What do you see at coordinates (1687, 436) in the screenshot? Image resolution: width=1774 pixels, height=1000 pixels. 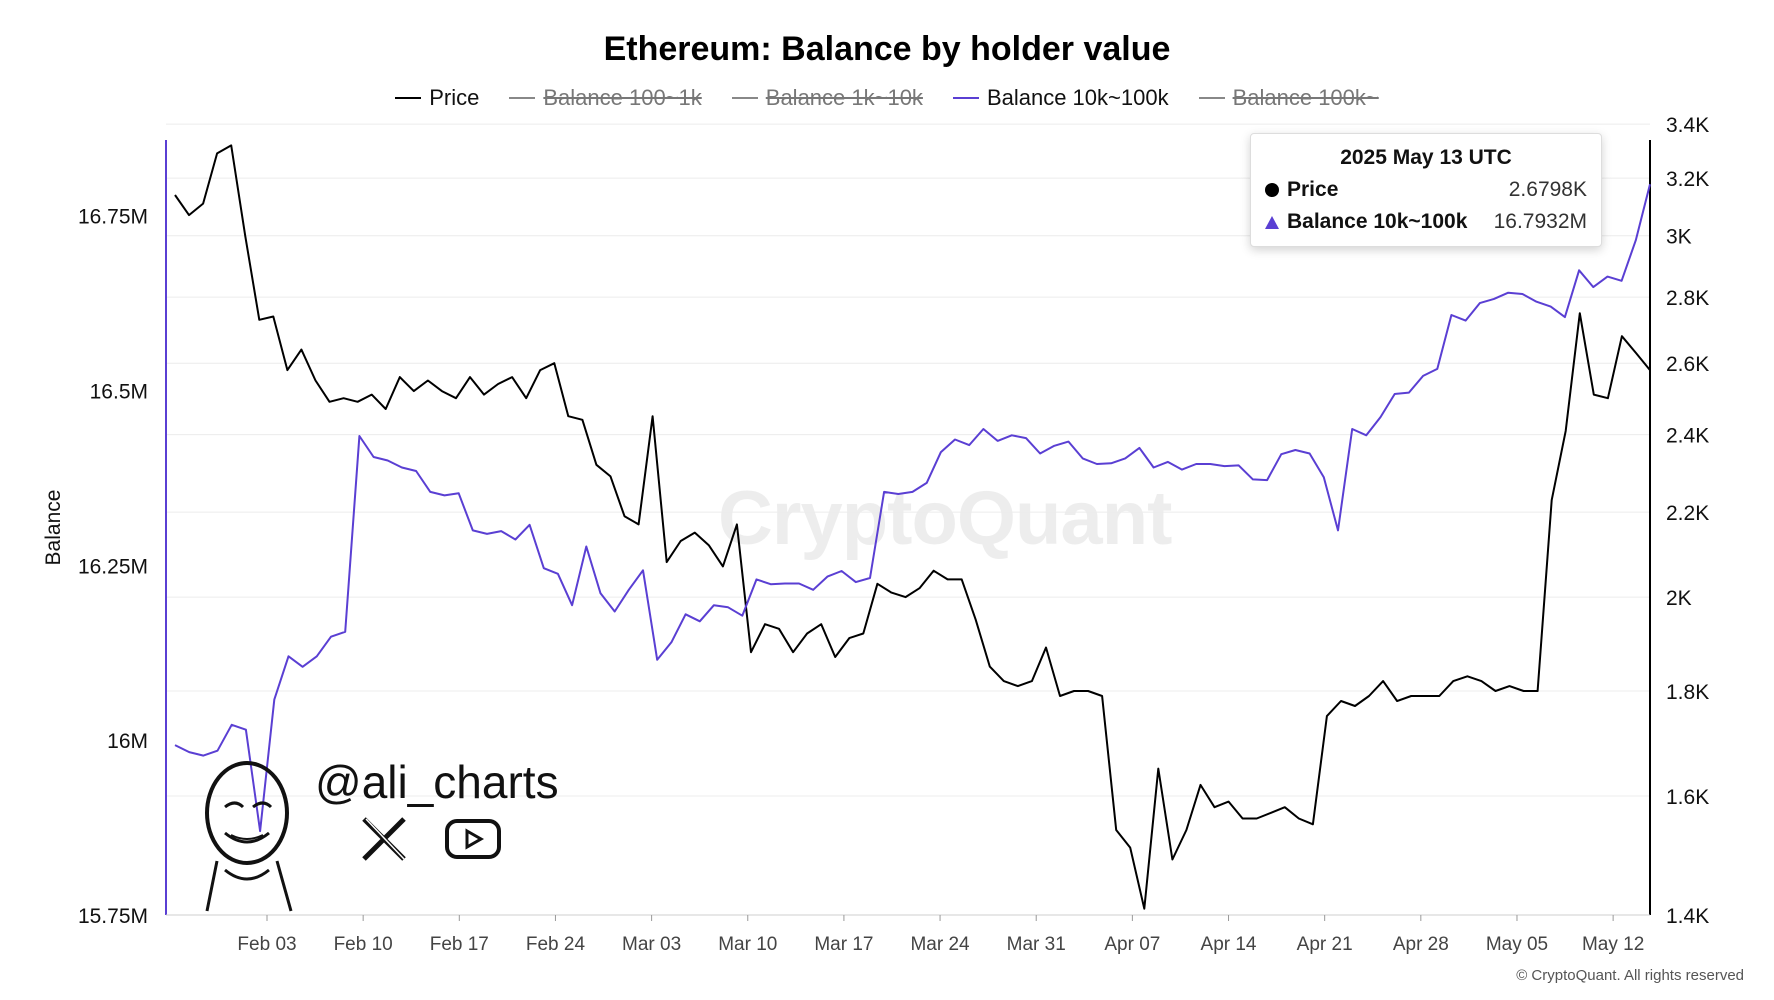 I see `right-axis-tick-label: 2.4K` at bounding box center [1687, 436].